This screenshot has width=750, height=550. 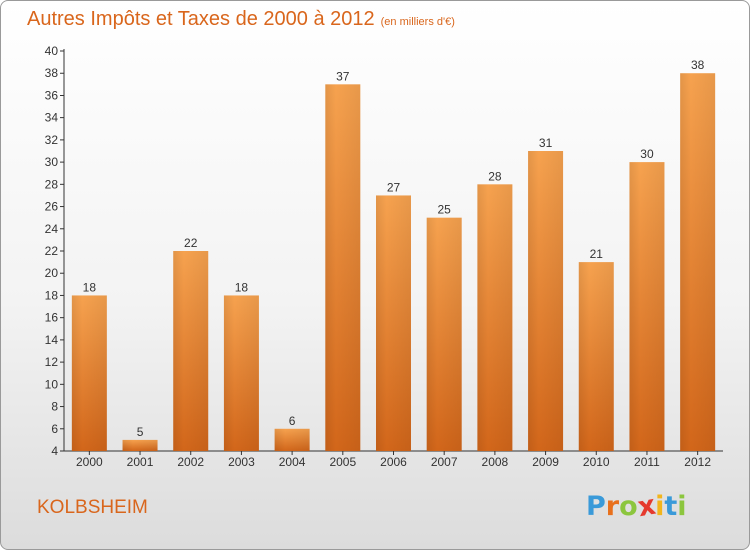 What do you see at coordinates (191, 243) in the screenshot?
I see `bar-value-label: 22` at bounding box center [191, 243].